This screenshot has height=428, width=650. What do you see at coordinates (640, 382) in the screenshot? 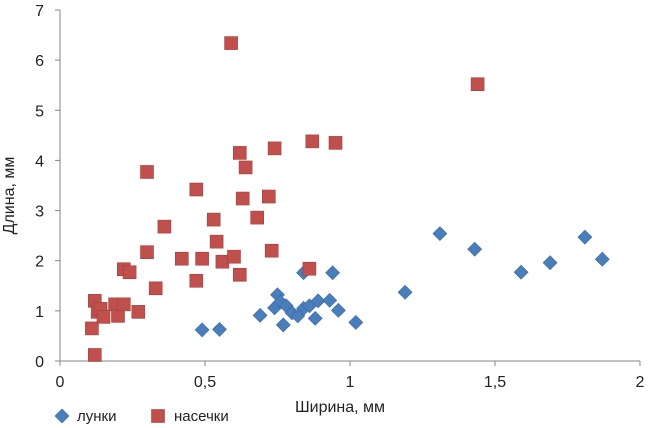
I see `x-tick-label: 2` at bounding box center [640, 382].